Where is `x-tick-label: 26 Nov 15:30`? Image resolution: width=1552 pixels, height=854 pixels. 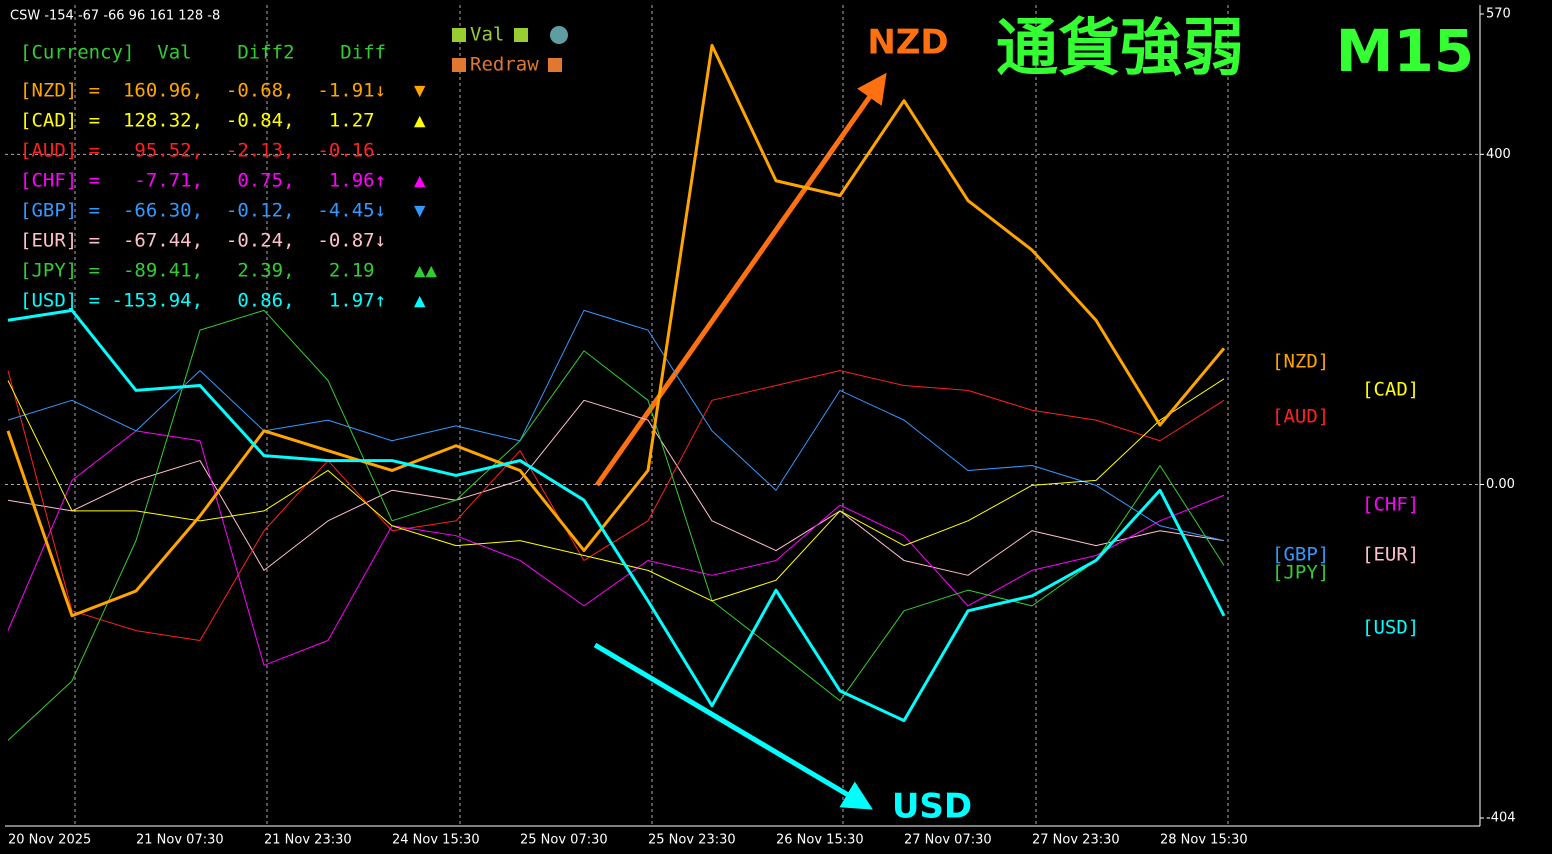 x-tick-label: 26 Nov 15:30 is located at coordinates (820, 840).